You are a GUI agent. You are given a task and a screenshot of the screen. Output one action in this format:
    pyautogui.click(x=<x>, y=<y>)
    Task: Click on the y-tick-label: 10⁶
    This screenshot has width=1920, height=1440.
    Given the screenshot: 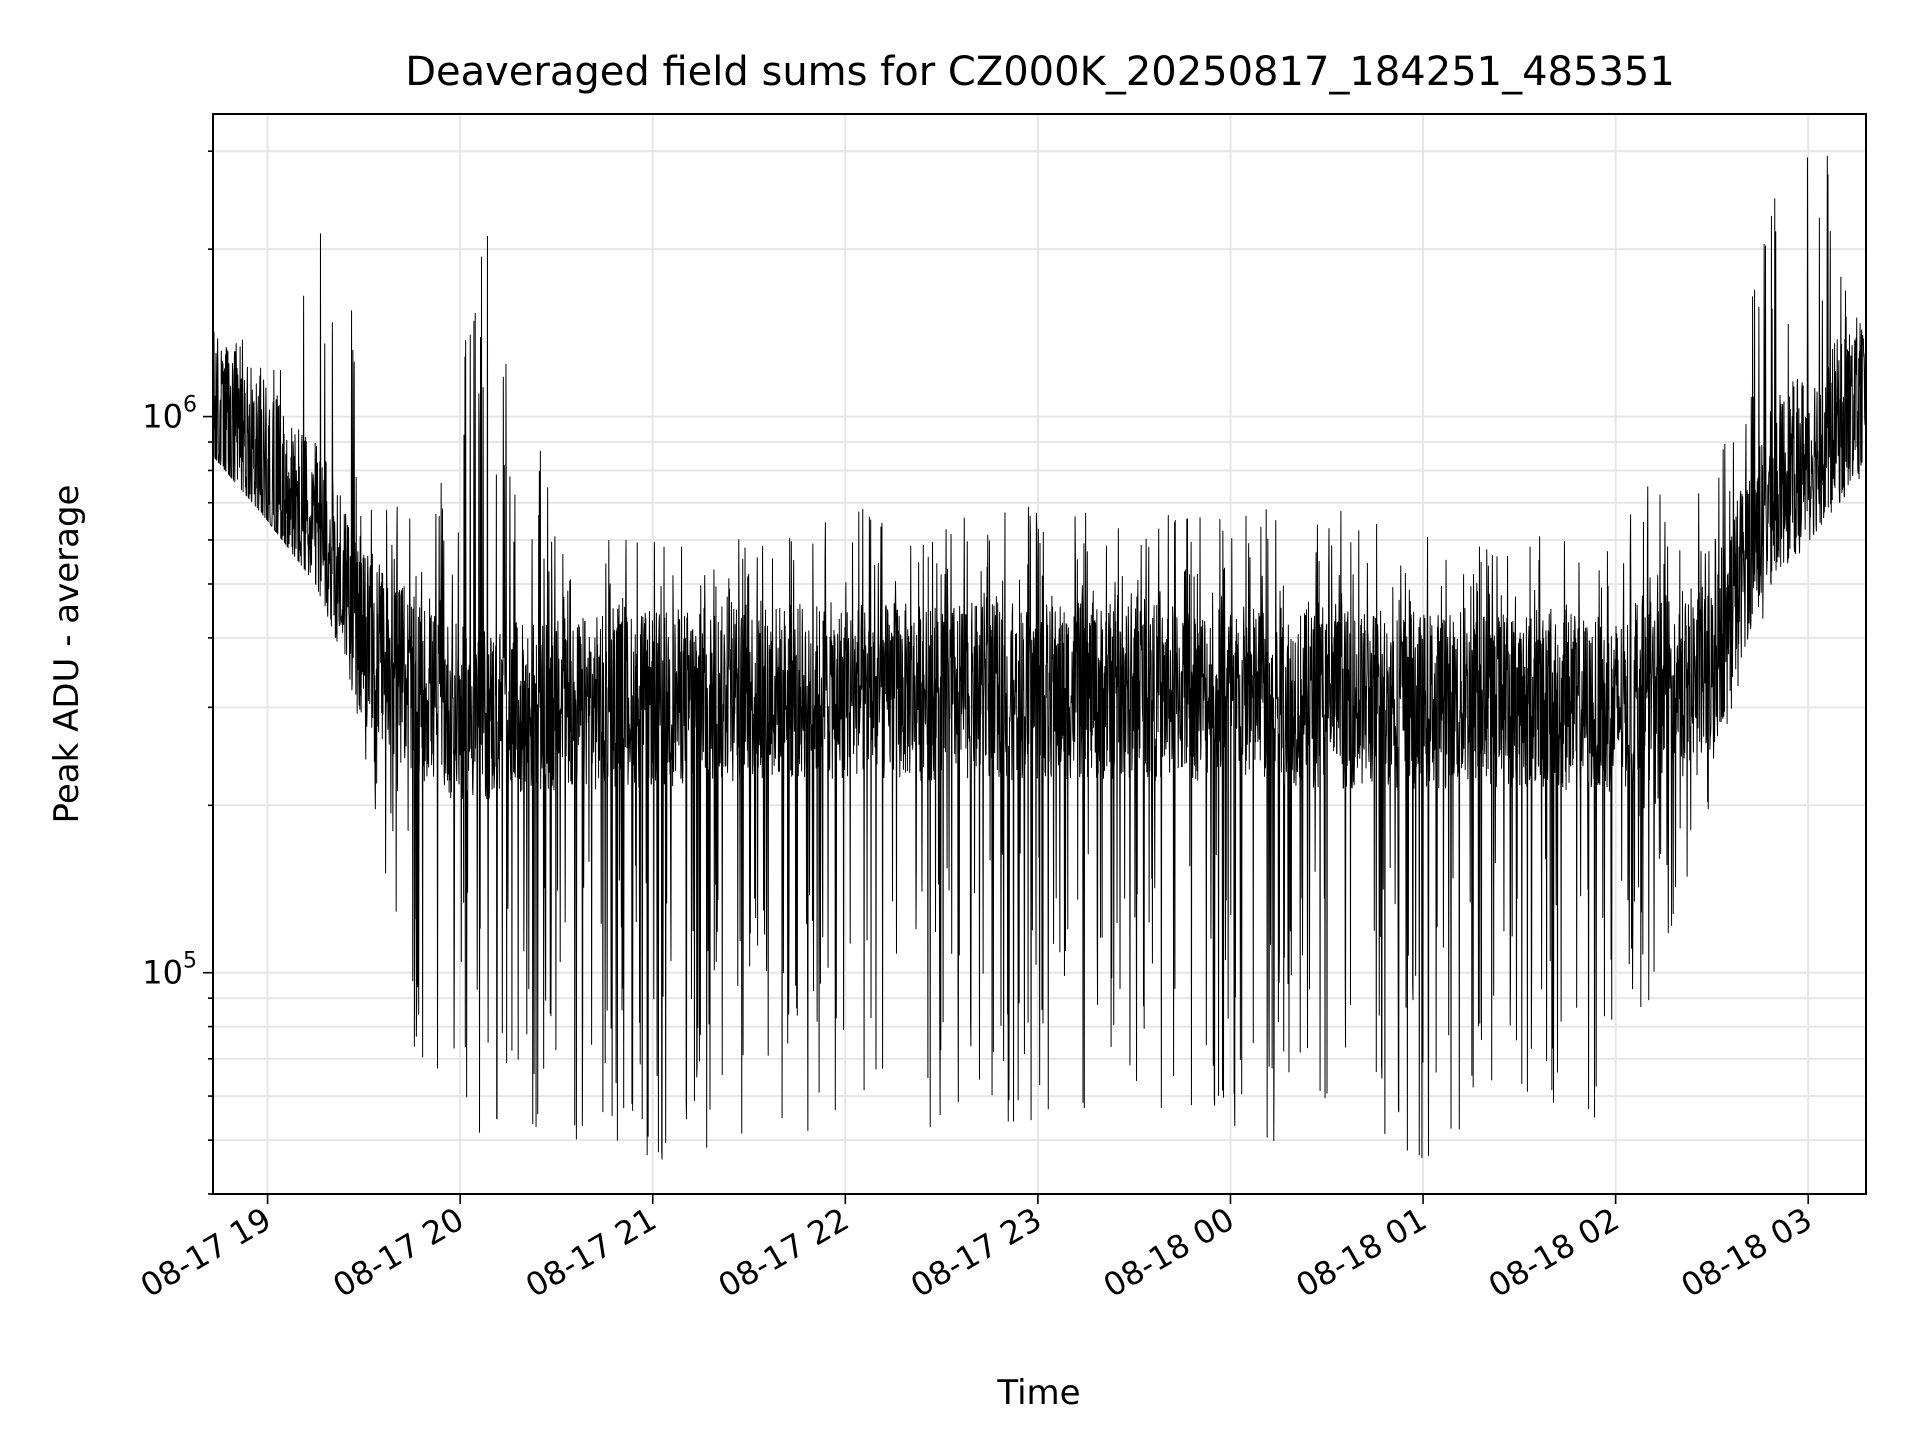 What is the action you would take?
    pyautogui.click(x=169, y=414)
    